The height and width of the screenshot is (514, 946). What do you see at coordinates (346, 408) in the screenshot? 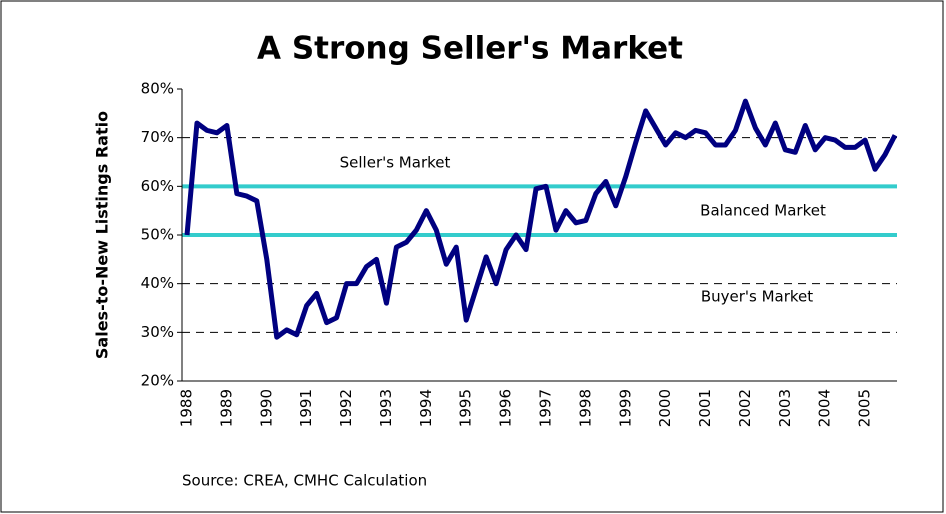
I see `x-tick-label: 1992` at bounding box center [346, 408].